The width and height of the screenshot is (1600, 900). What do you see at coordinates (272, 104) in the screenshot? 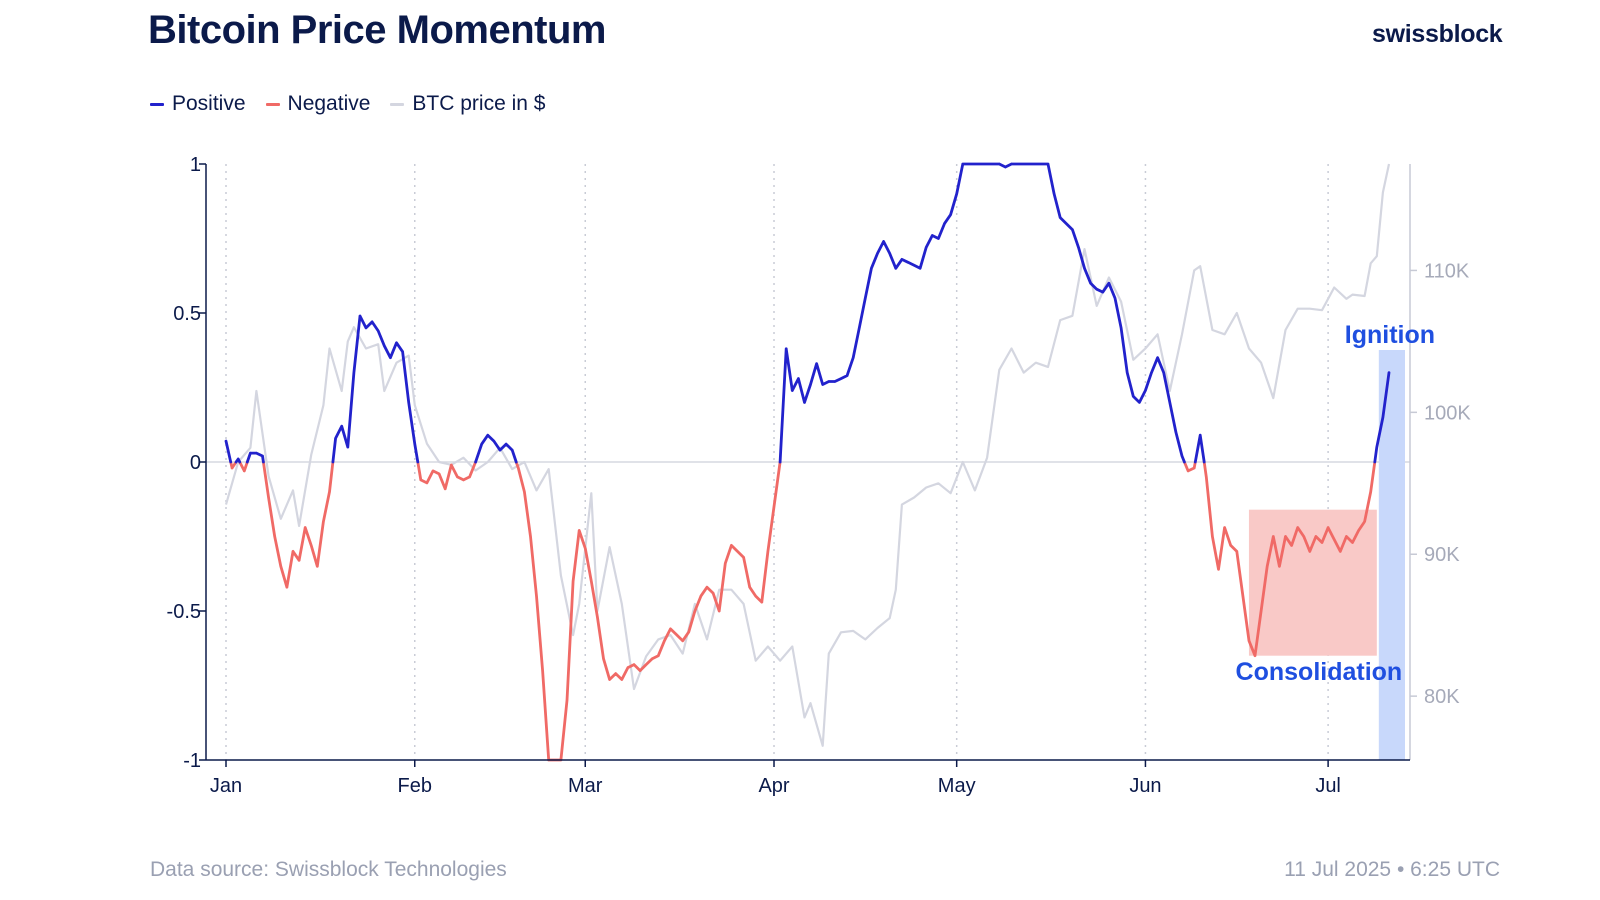
I see `legend-swatch-negative` at bounding box center [272, 104].